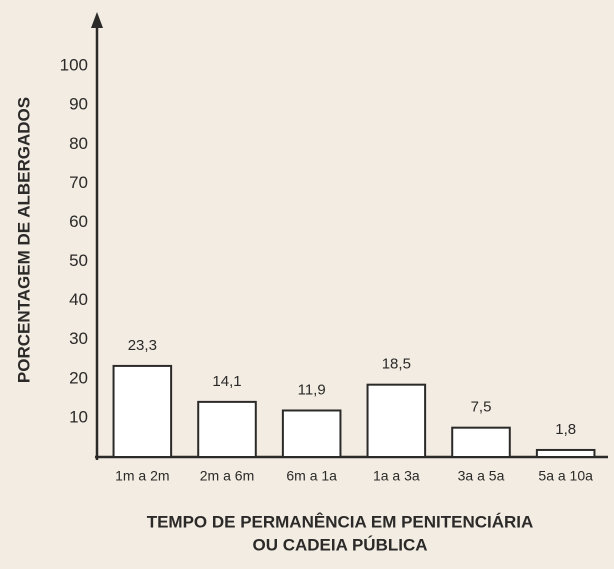 This screenshot has height=569, width=614. I want to click on value-label: 7,5, so click(481, 407).